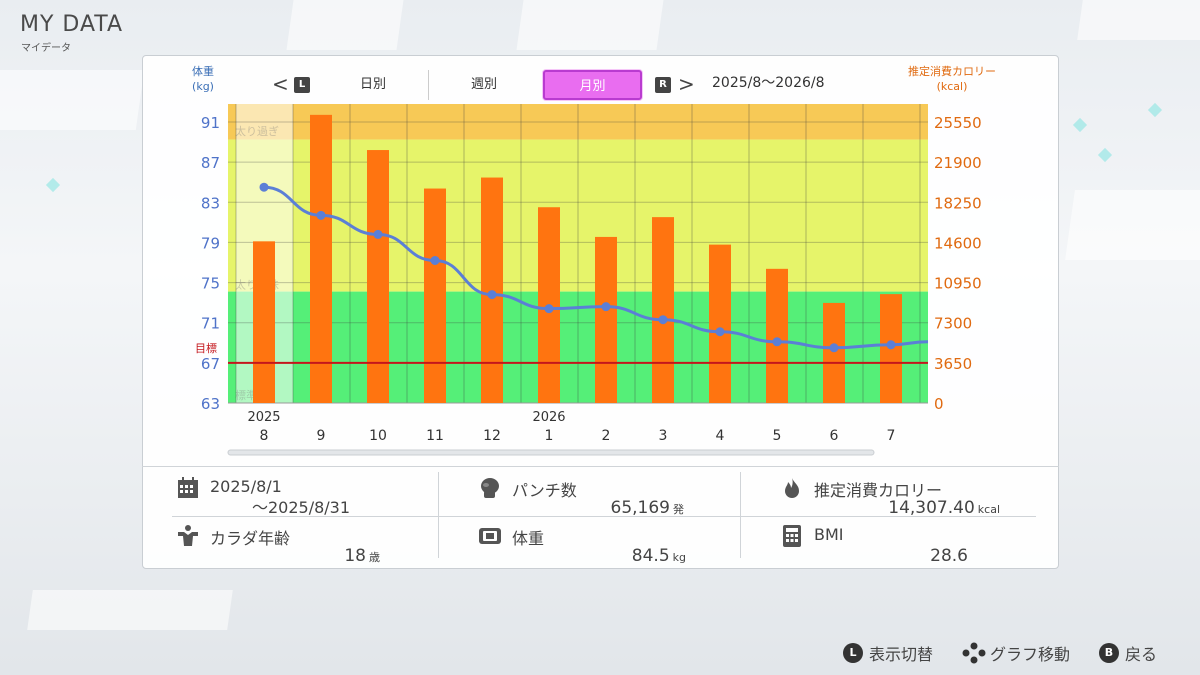  What do you see at coordinates (378, 436) in the screenshot?
I see `x-tick-label: 10` at bounding box center [378, 436].